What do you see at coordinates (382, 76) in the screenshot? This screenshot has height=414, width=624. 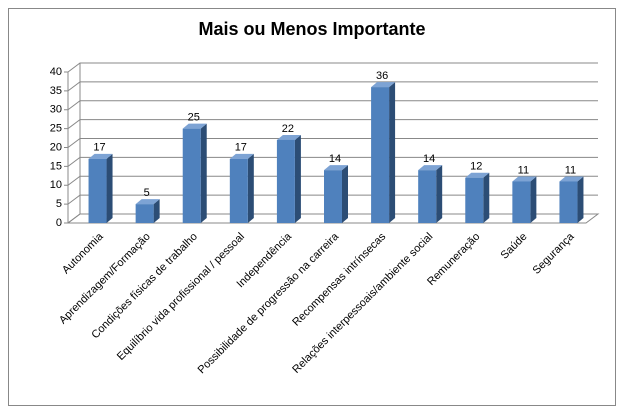 I see `value-label: 36` at bounding box center [382, 76].